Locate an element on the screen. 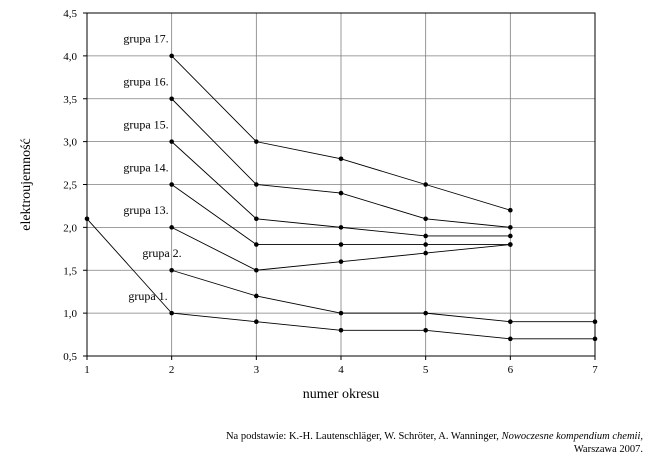 Image resolution: width=655 pixels, height=467 pixels. y-tick-label: 4,0 is located at coordinates (70, 57).